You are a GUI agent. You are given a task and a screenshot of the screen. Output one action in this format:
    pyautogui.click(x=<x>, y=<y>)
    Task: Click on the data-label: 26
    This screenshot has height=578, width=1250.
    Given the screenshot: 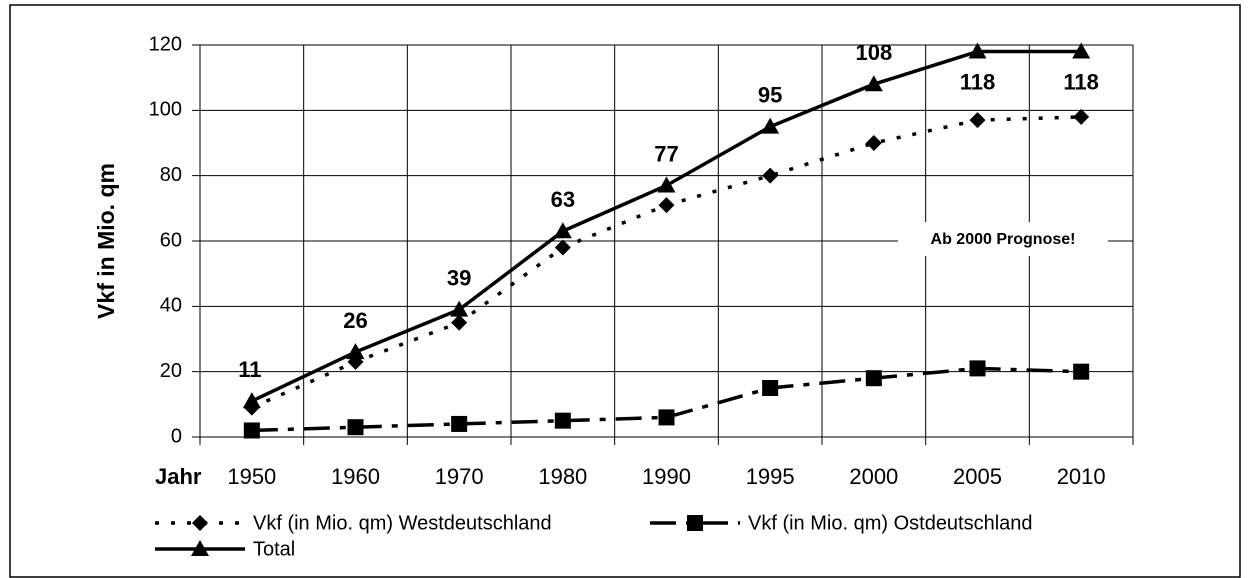 What is the action you would take?
    pyautogui.click(x=355, y=320)
    